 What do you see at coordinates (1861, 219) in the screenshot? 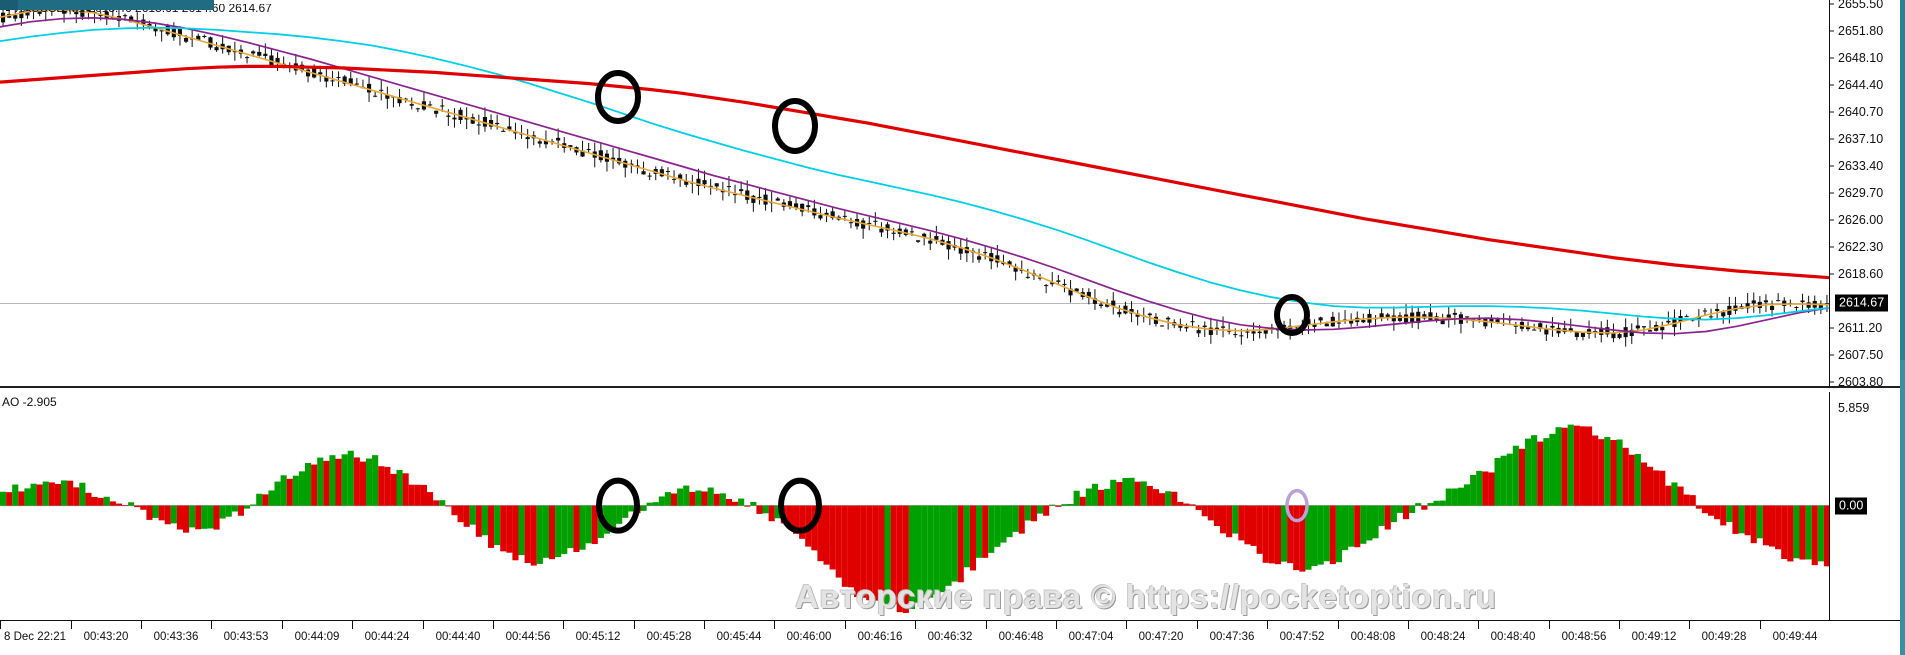
I see `price-scale-label: 2626.00` at bounding box center [1861, 219].